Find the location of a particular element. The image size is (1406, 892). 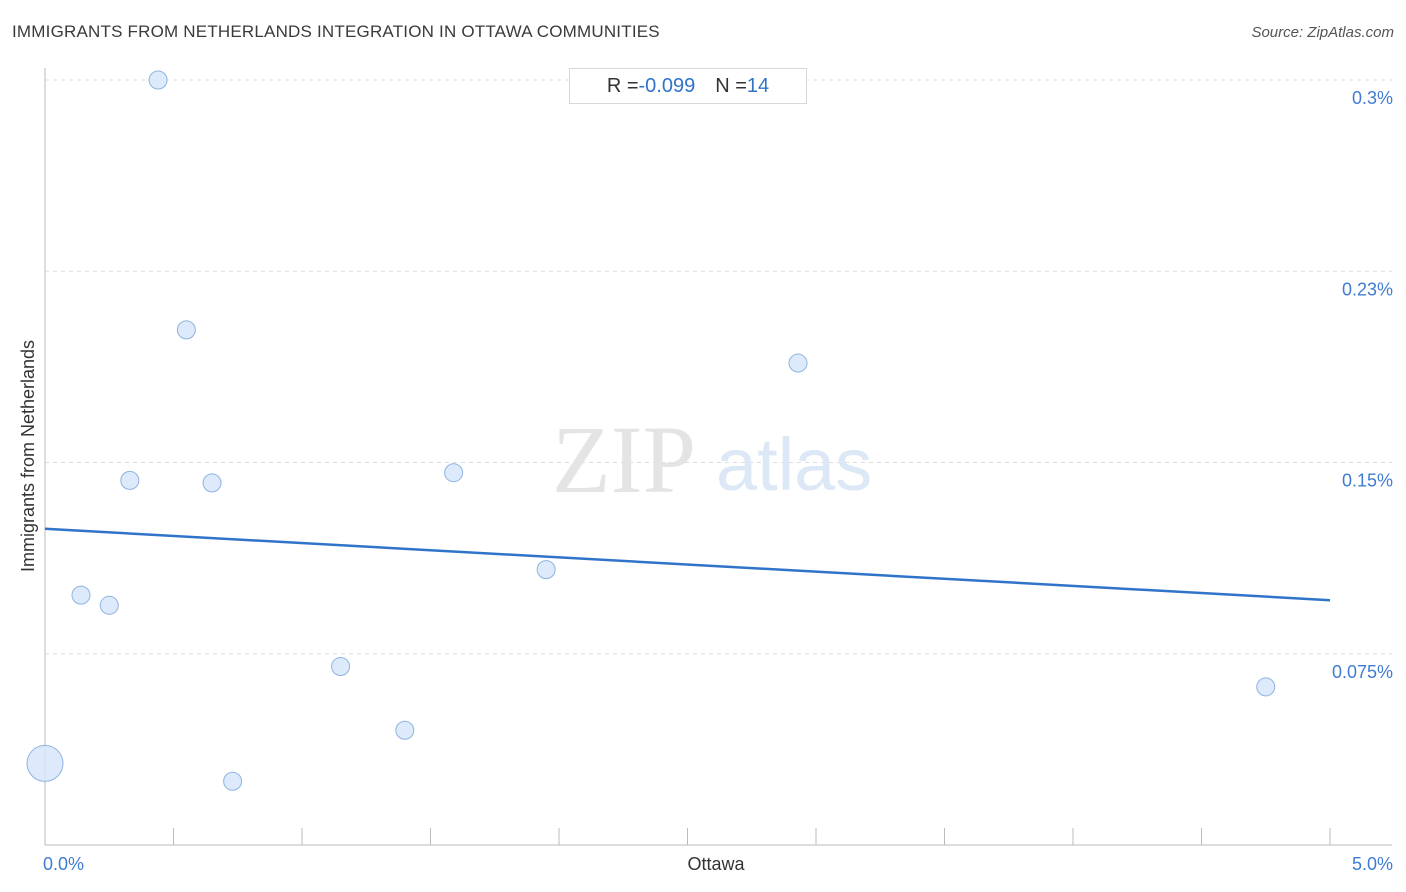

correlation-stats-box: R = -0.099 N = 14 is located at coordinates (688, 86).